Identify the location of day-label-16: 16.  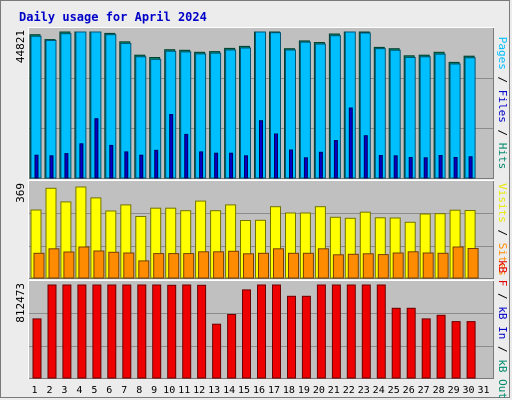
(259, 390).